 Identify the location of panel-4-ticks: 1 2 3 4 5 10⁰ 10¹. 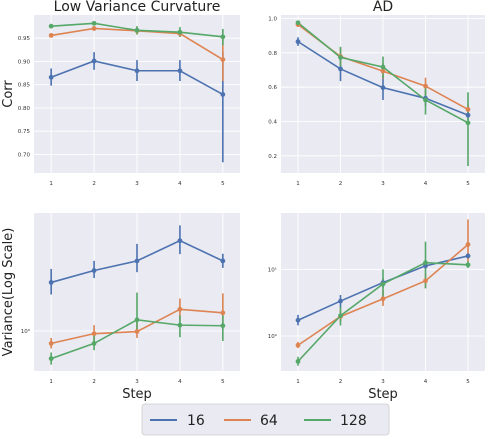
(369, 325).